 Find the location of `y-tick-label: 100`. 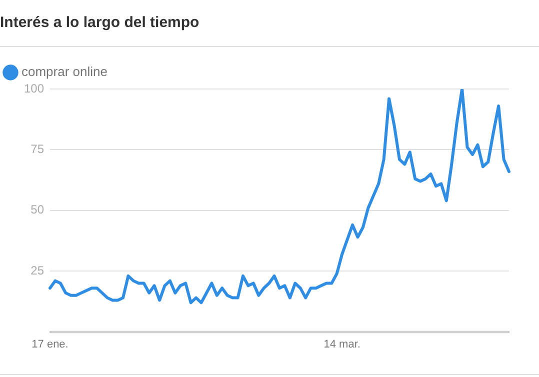

y-tick-label: 100 is located at coordinates (34, 88).